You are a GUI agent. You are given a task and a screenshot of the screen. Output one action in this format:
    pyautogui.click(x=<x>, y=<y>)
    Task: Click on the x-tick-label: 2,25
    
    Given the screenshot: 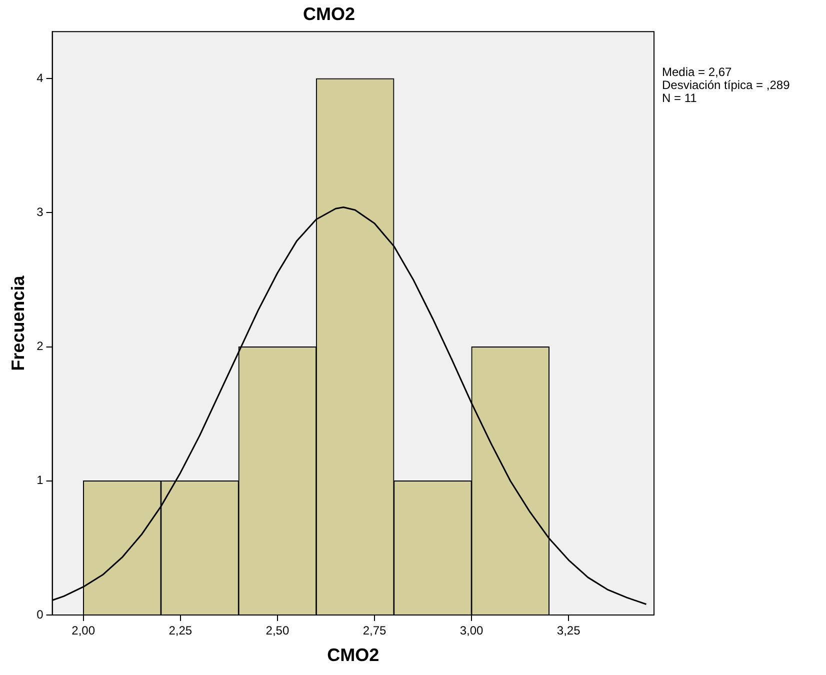 What is the action you would take?
    pyautogui.click(x=180, y=631)
    